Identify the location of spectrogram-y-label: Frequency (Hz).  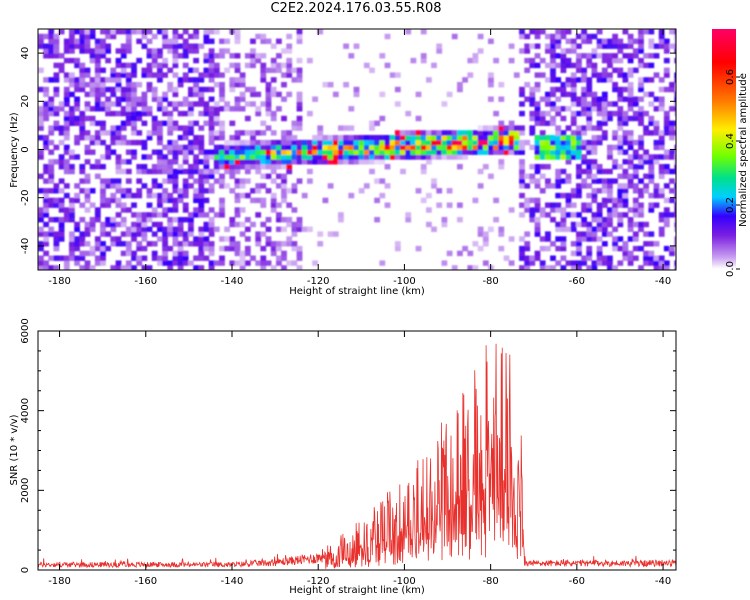
(14, 150).